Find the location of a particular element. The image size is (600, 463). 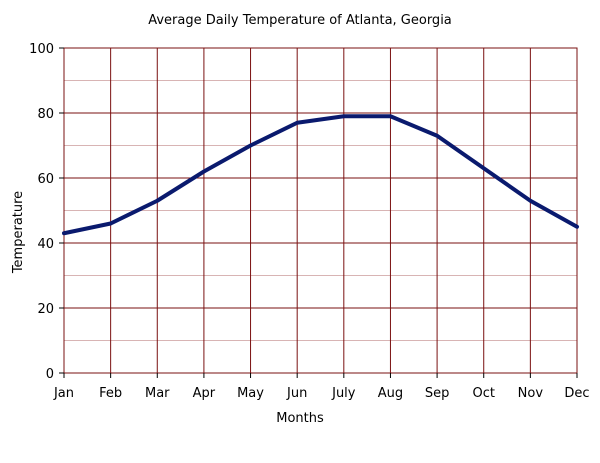

y-tick-label: 20 is located at coordinates (45, 309).